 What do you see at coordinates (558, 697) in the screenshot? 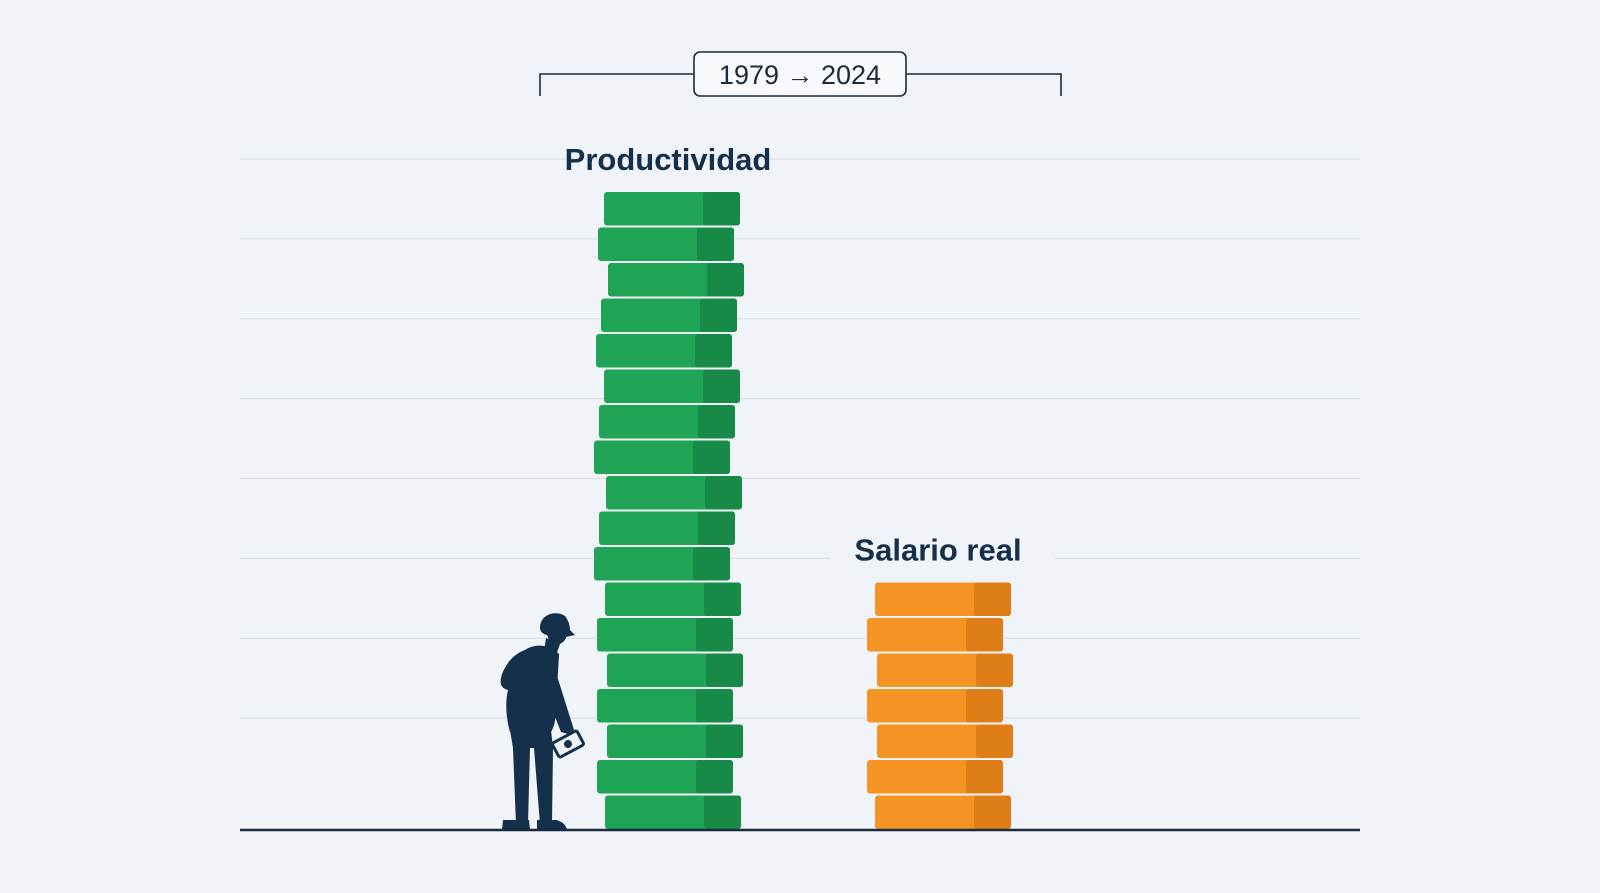
I see `worker-arm` at bounding box center [558, 697].